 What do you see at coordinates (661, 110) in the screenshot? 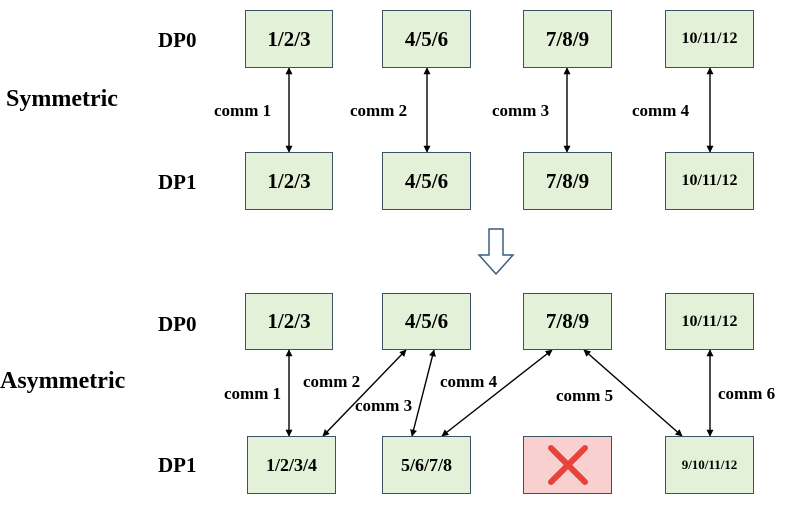
I see `sym-comm-4-label: comm 4` at bounding box center [661, 110].